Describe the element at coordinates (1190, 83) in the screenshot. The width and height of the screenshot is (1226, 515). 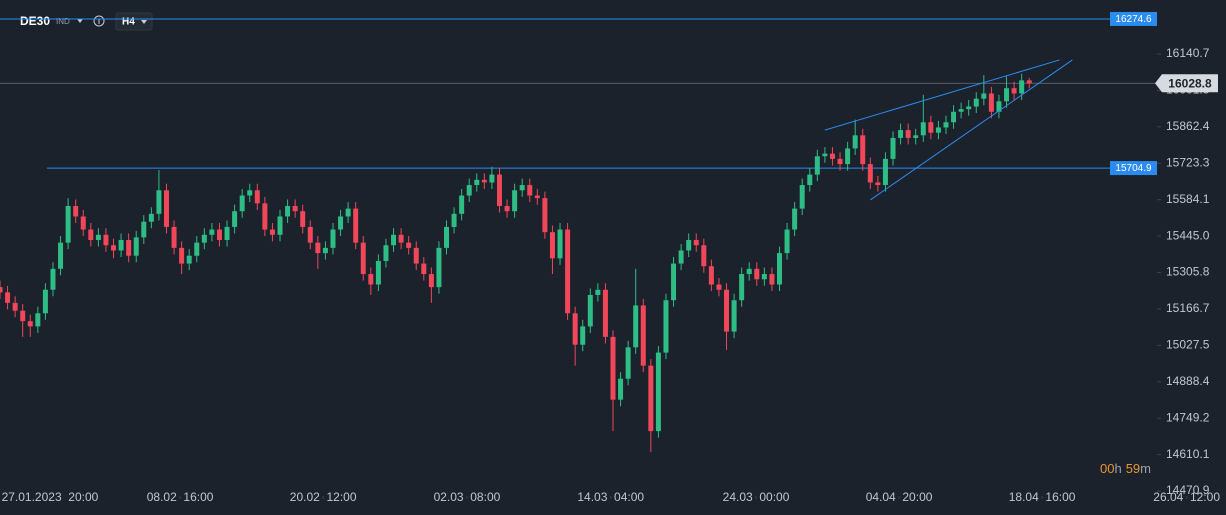
I see `last-price-label: 16028.8` at that location.